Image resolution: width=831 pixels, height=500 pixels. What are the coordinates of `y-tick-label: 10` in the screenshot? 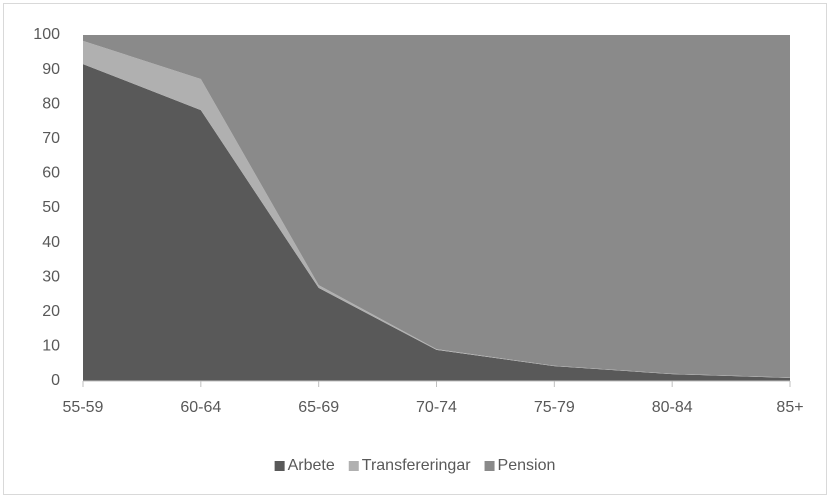 It's located at (51, 346).